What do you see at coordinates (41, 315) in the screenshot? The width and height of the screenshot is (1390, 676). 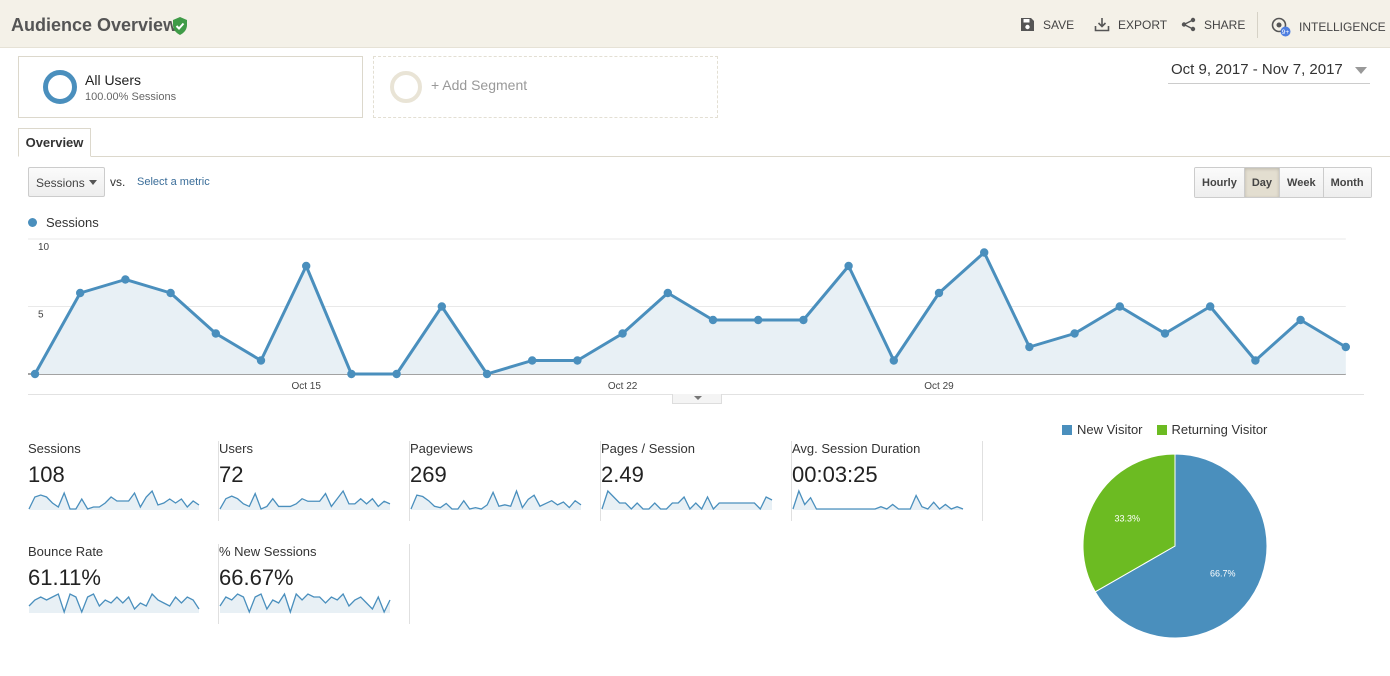 I see `y-tick-label: 5` at bounding box center [41, 315].